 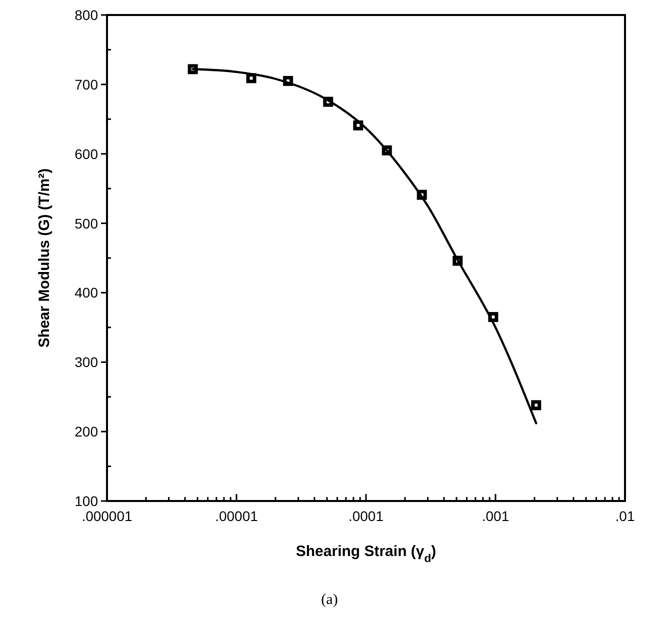 What do you see at coordinates (625, 516) in the screenshot?
I see `x-tick-label: .01` at bounding box center [625, 516].